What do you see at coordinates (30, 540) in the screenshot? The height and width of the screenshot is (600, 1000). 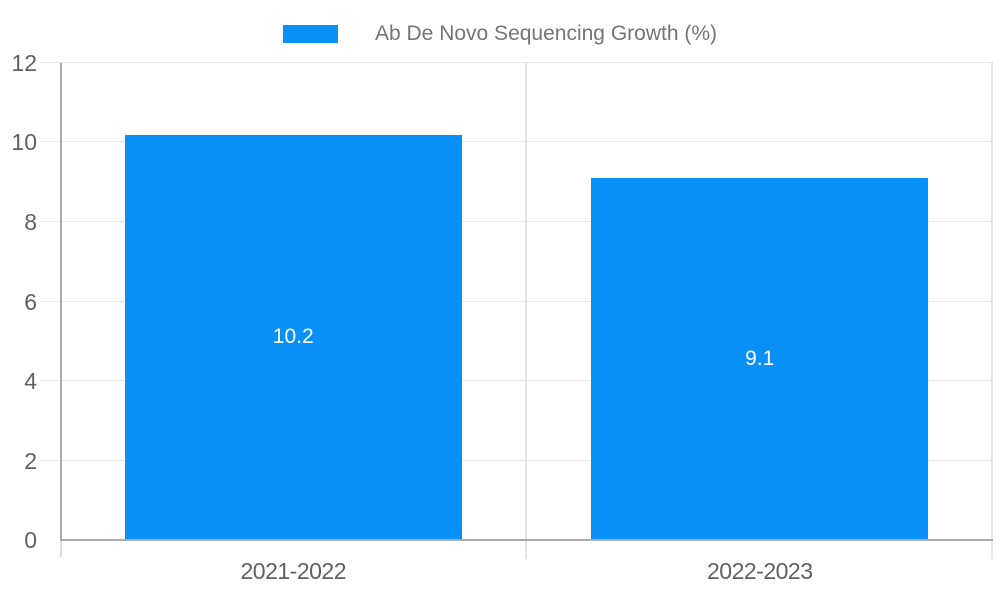 I see `y-tick-label: 0` at bounding box center [30, 540].